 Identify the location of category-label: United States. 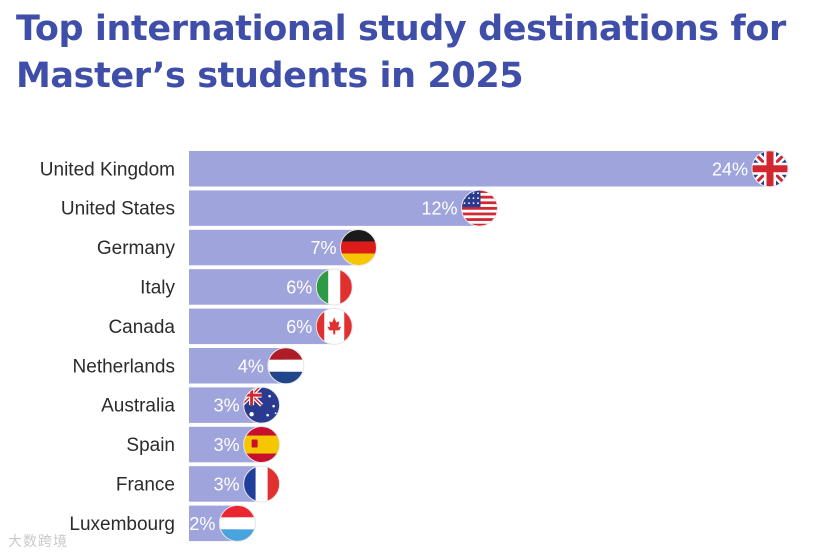
(118, 209).